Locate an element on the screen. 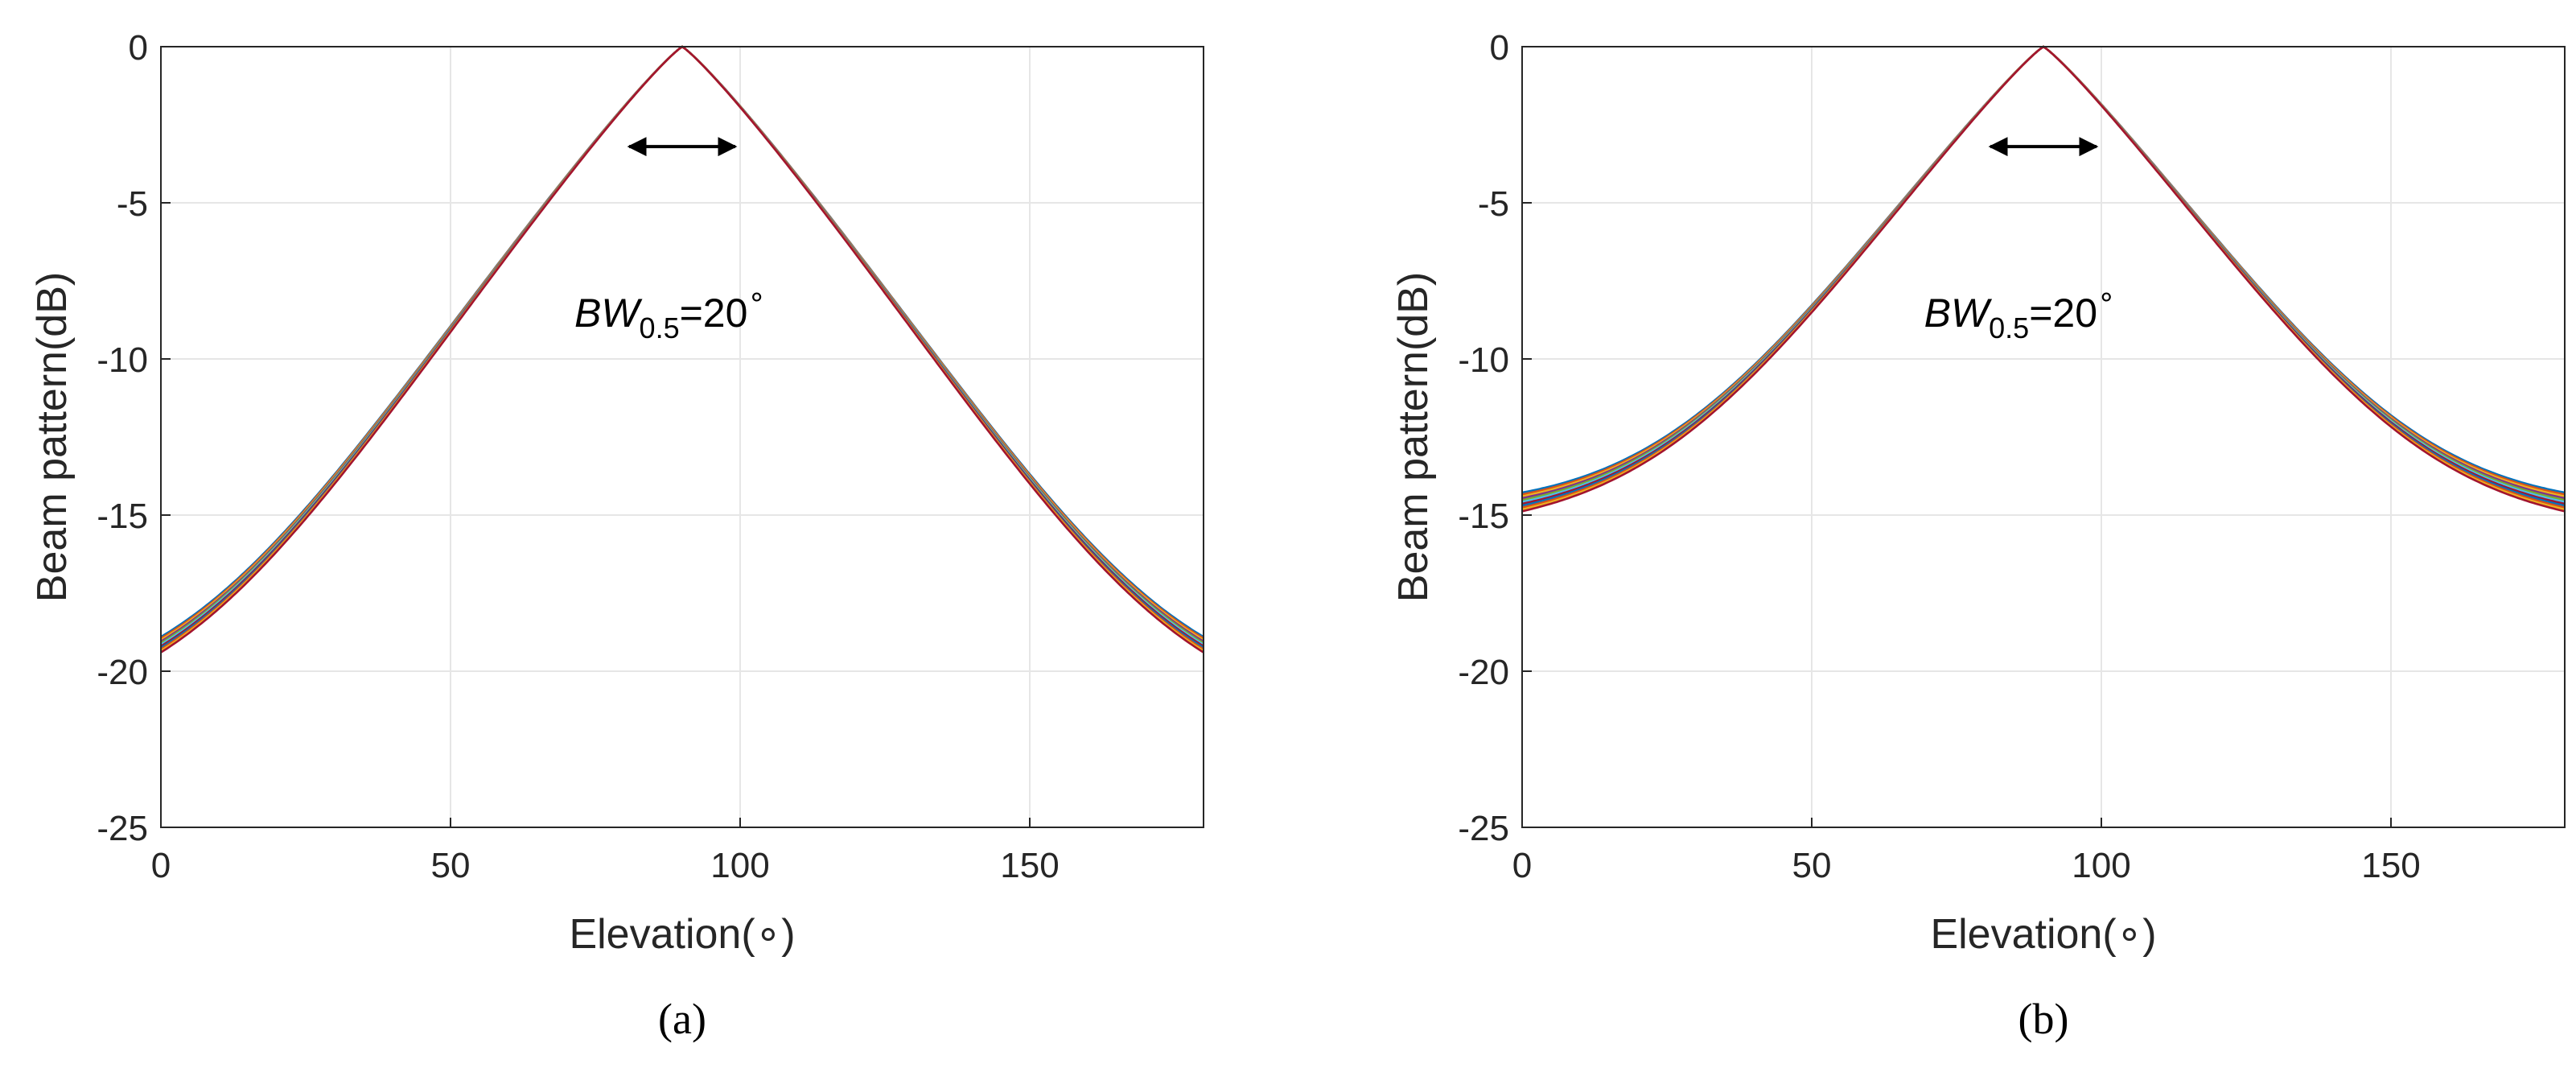 This screenshot has height=1072, width=2576. y-tick-label-b-5: -25 is located at coordinates (1483, 828).